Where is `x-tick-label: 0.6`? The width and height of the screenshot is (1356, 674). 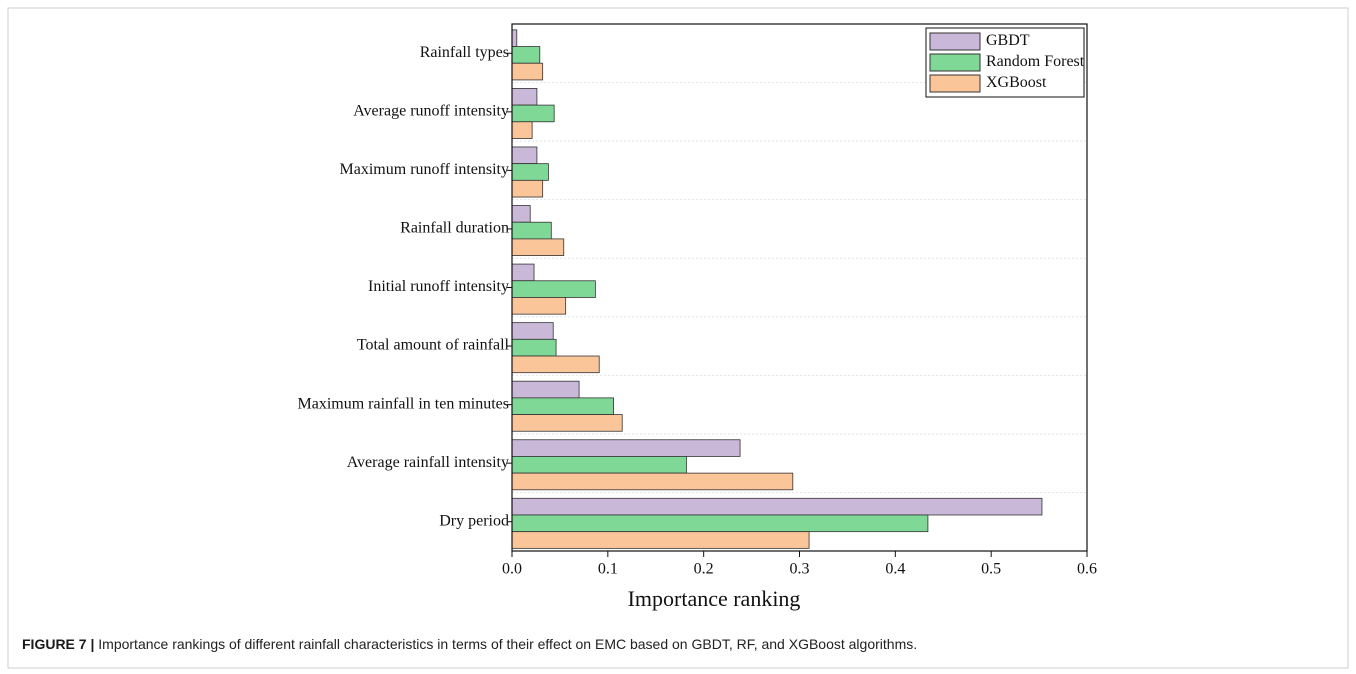 x-tick-label: 0.6 is located at coordinates (1087, 569).